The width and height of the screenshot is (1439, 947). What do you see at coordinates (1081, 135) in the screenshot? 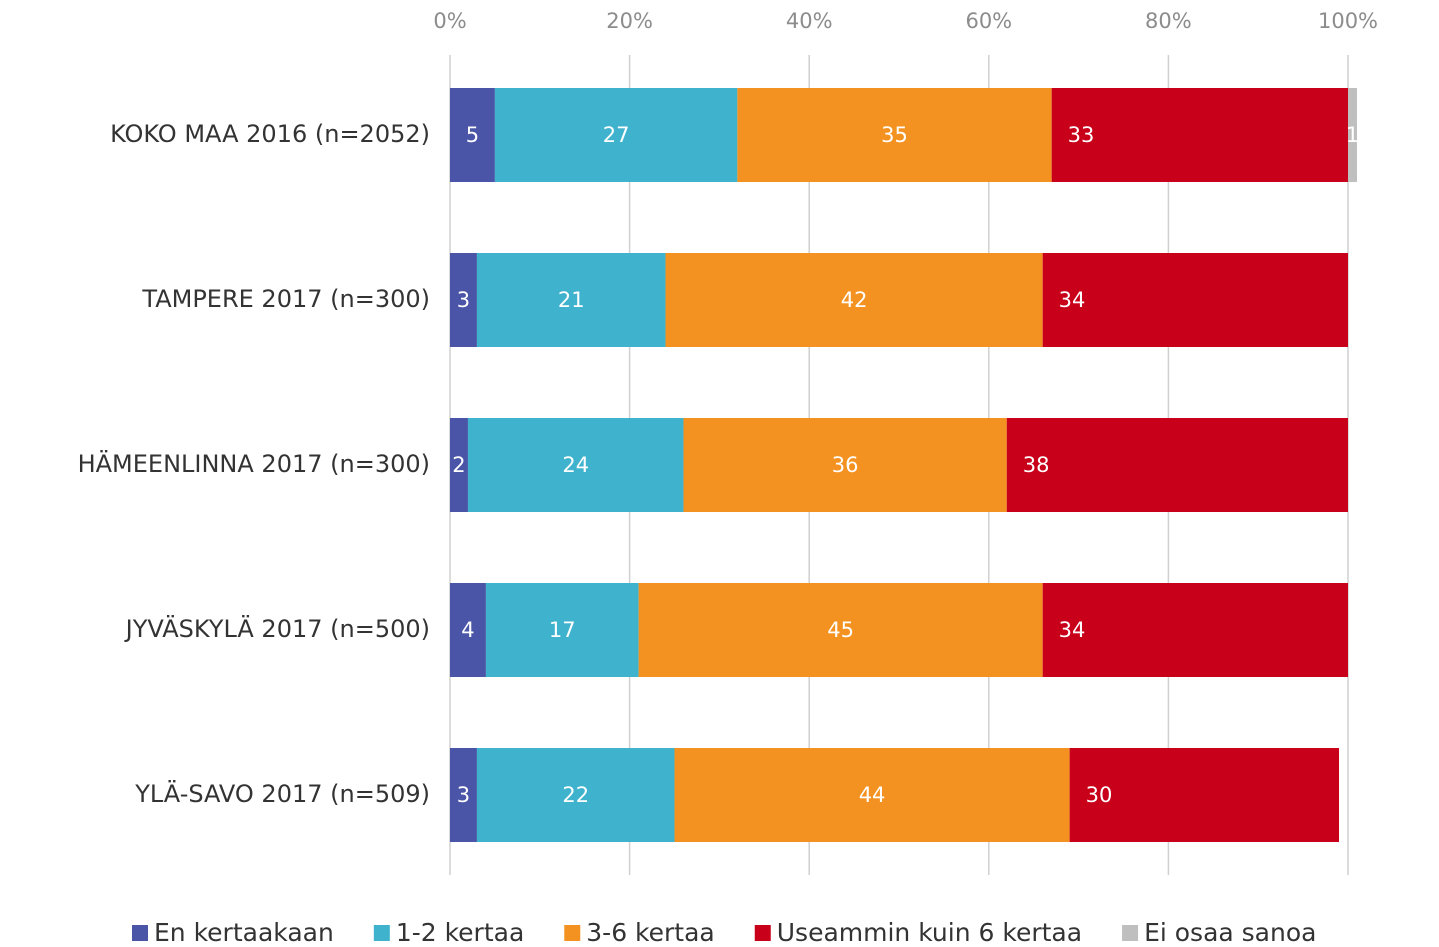
I see `data-label: 33` at bounding box center [1081, 135].